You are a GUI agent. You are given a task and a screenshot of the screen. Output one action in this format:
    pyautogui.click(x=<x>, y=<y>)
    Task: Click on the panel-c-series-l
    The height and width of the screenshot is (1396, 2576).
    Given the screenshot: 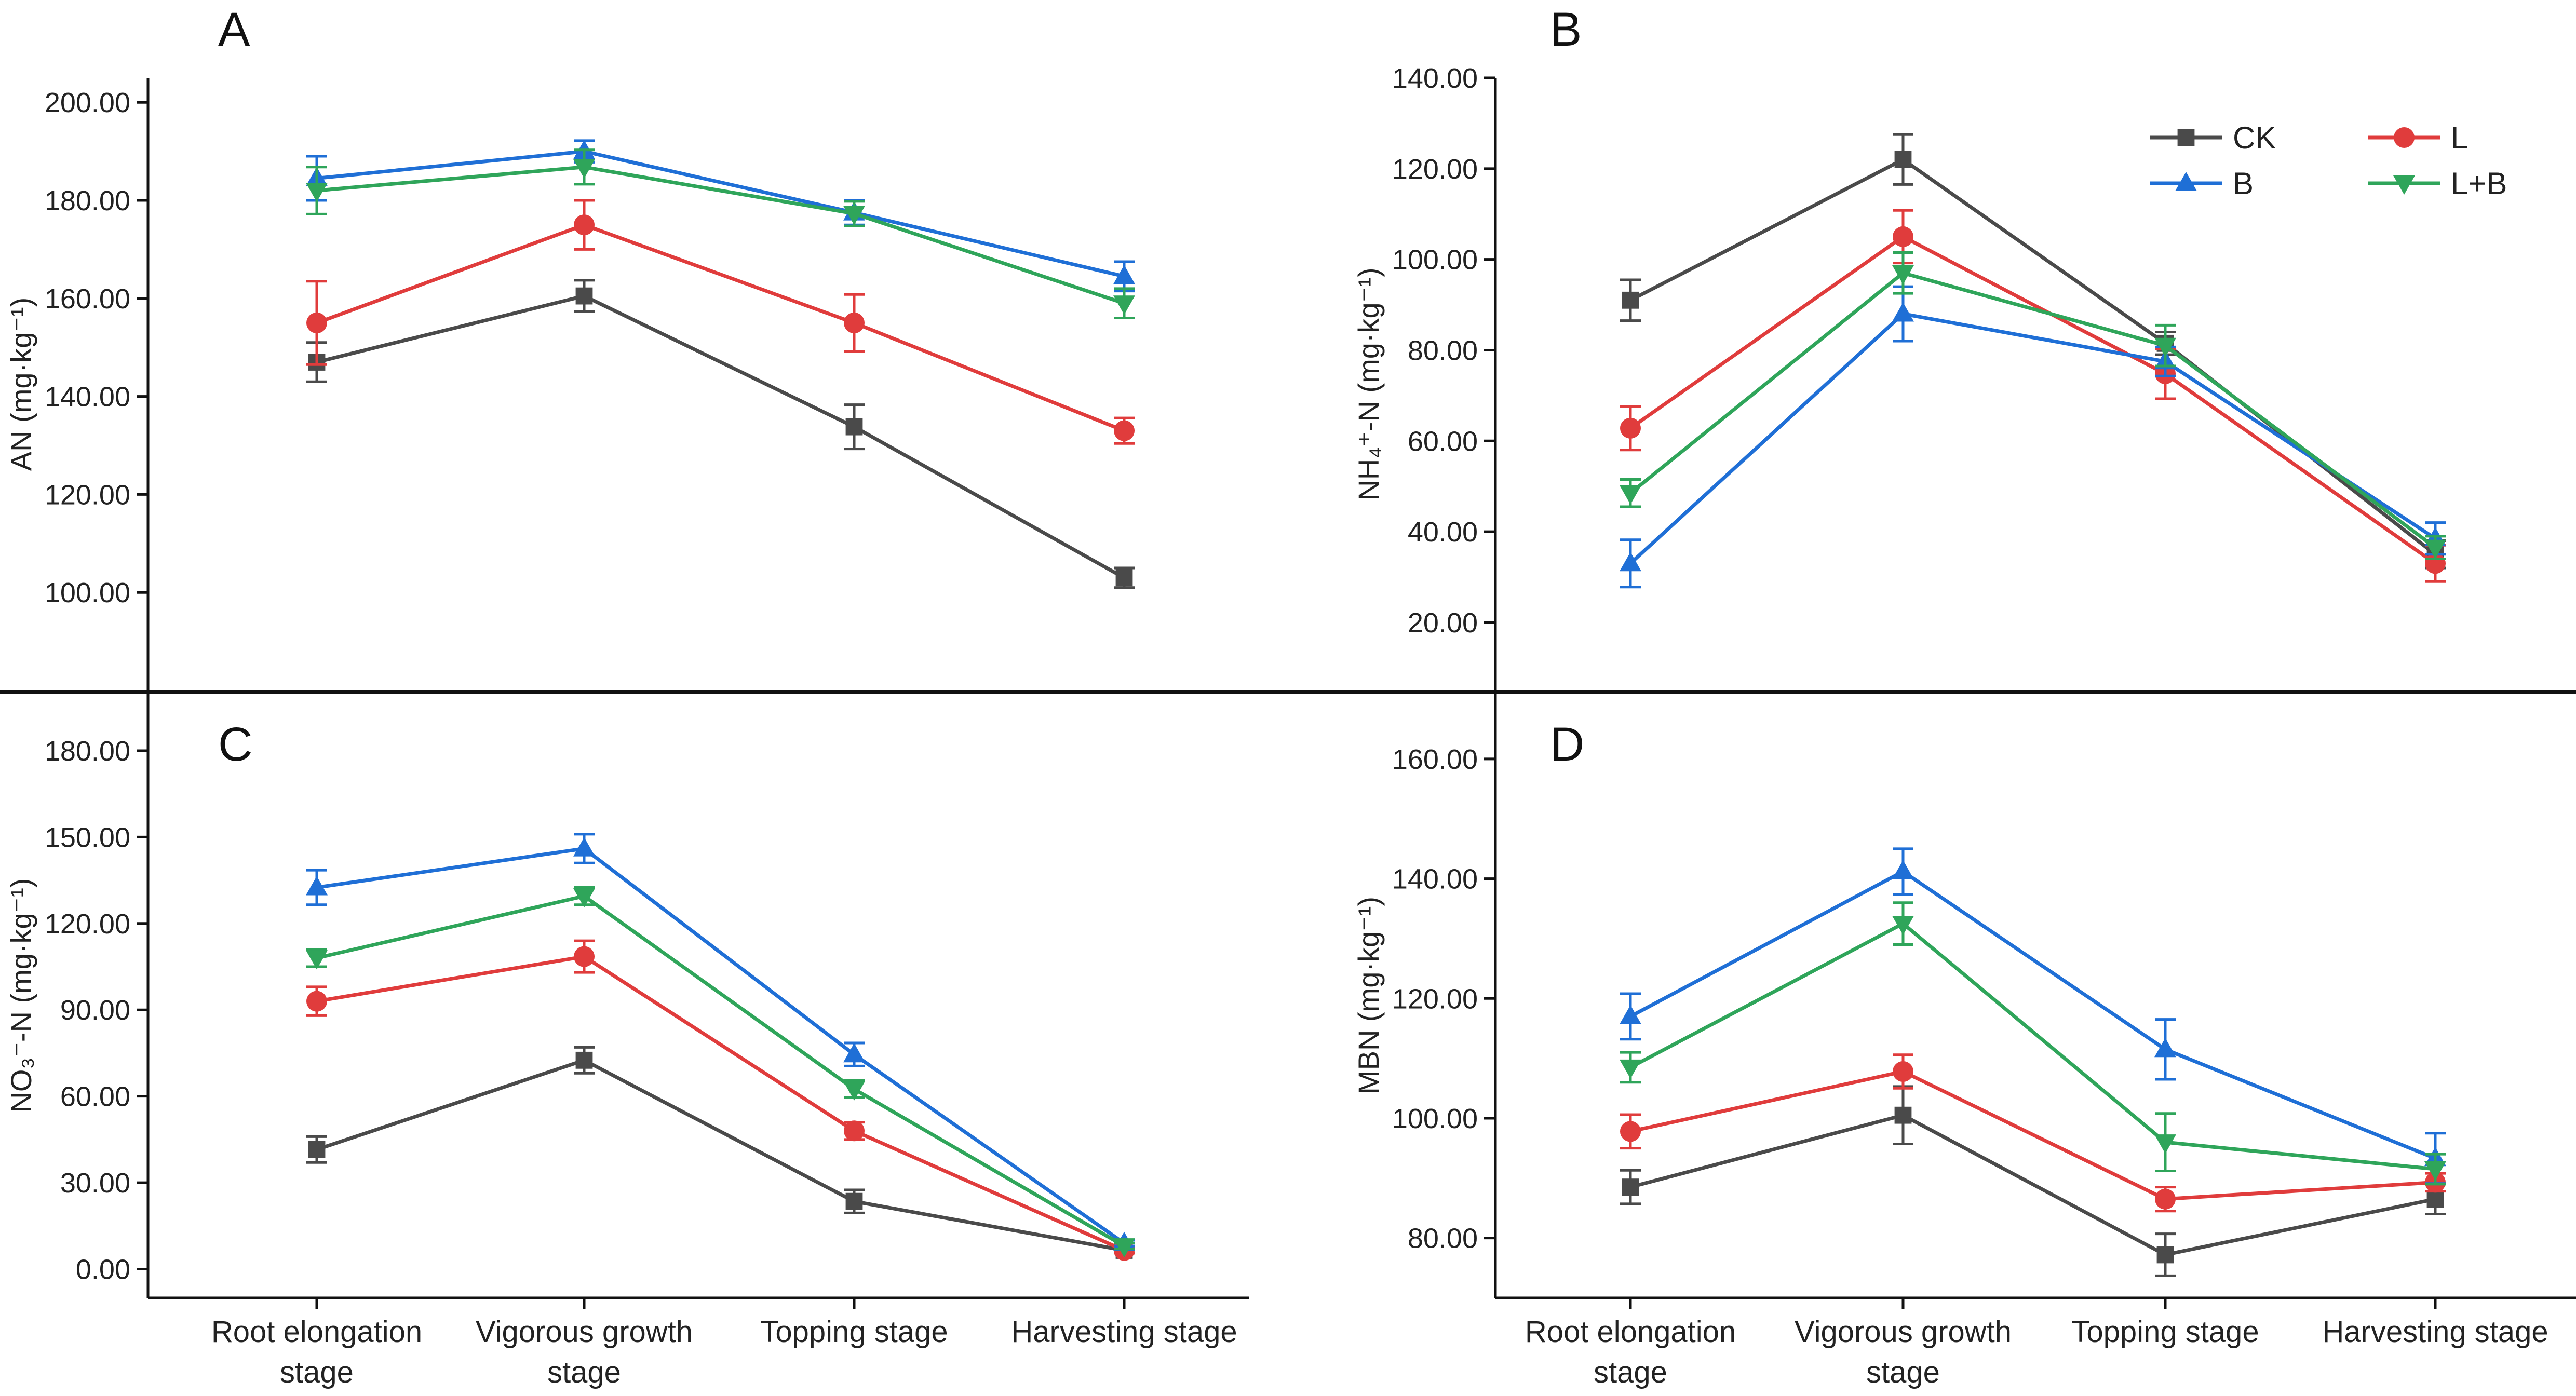 What is the action you would take?
    pyautogui.click(x=720, y=1100)
    